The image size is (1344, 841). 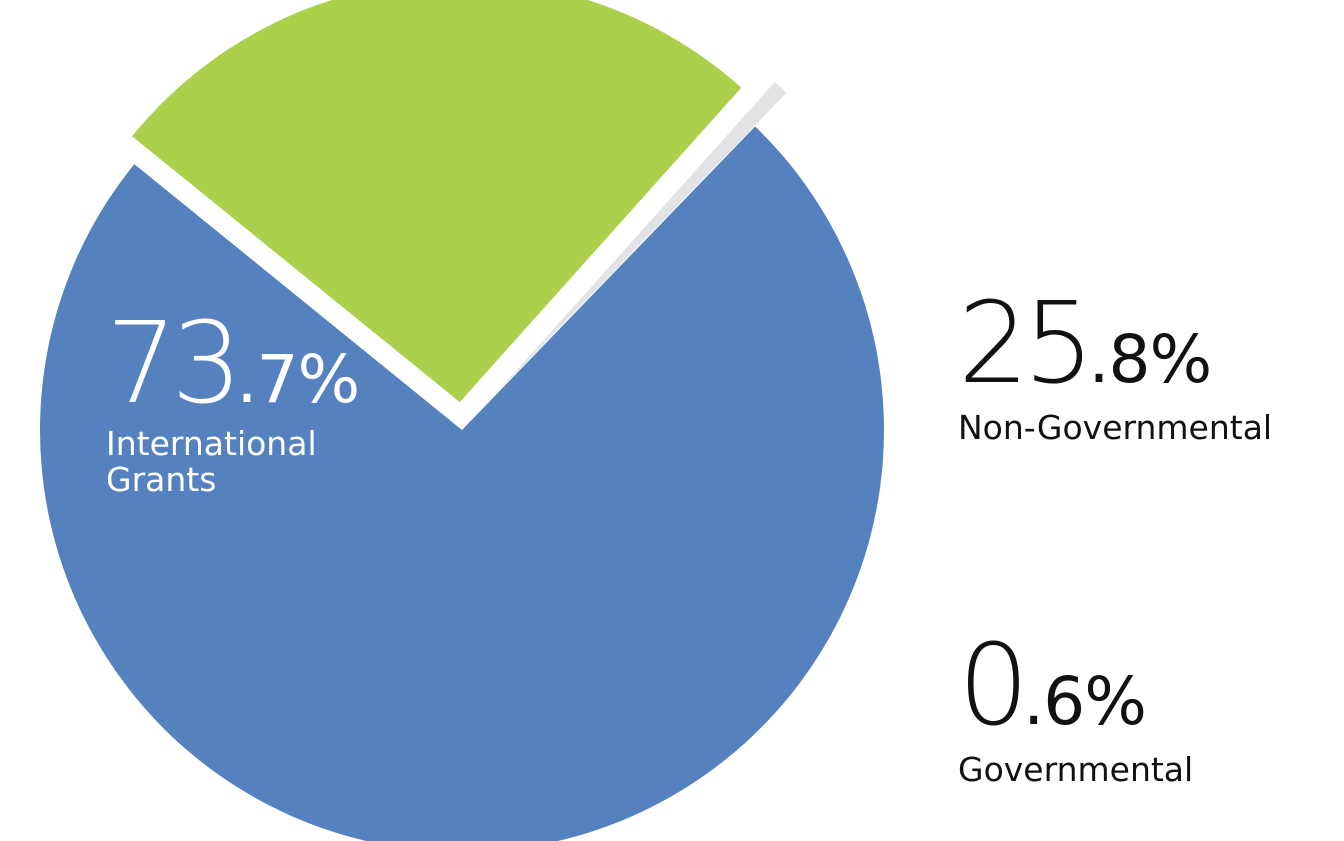 I want to click on pct-decimal-international-grants: .7%, so click(x=298, y=379).